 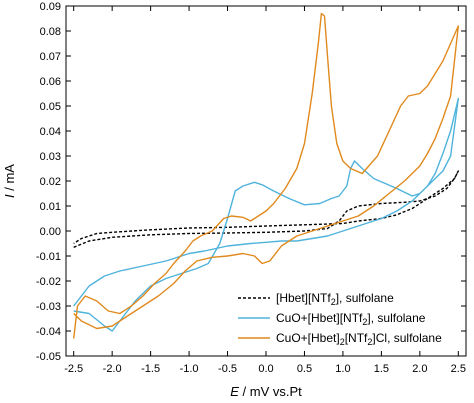 What do you see at coordinates (335, 299) in the screenshot?
I see `legend-label-1: [Hbet][NTf2], sulfolane` at bounding box center [335, 299].